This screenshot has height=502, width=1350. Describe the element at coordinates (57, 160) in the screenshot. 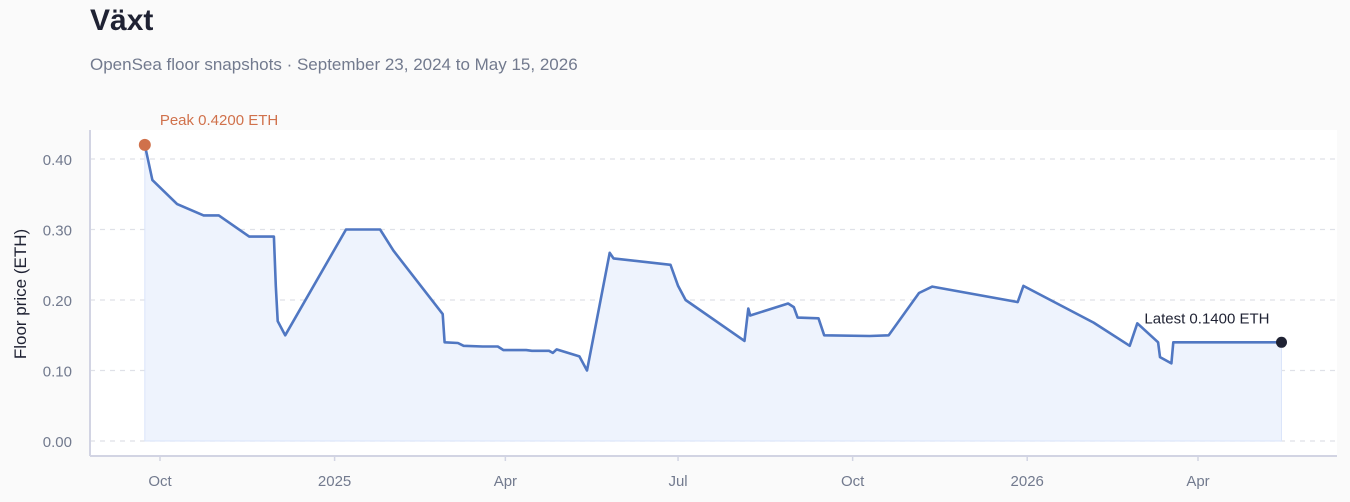

I see `y-tick-label: 0.40` at that location.